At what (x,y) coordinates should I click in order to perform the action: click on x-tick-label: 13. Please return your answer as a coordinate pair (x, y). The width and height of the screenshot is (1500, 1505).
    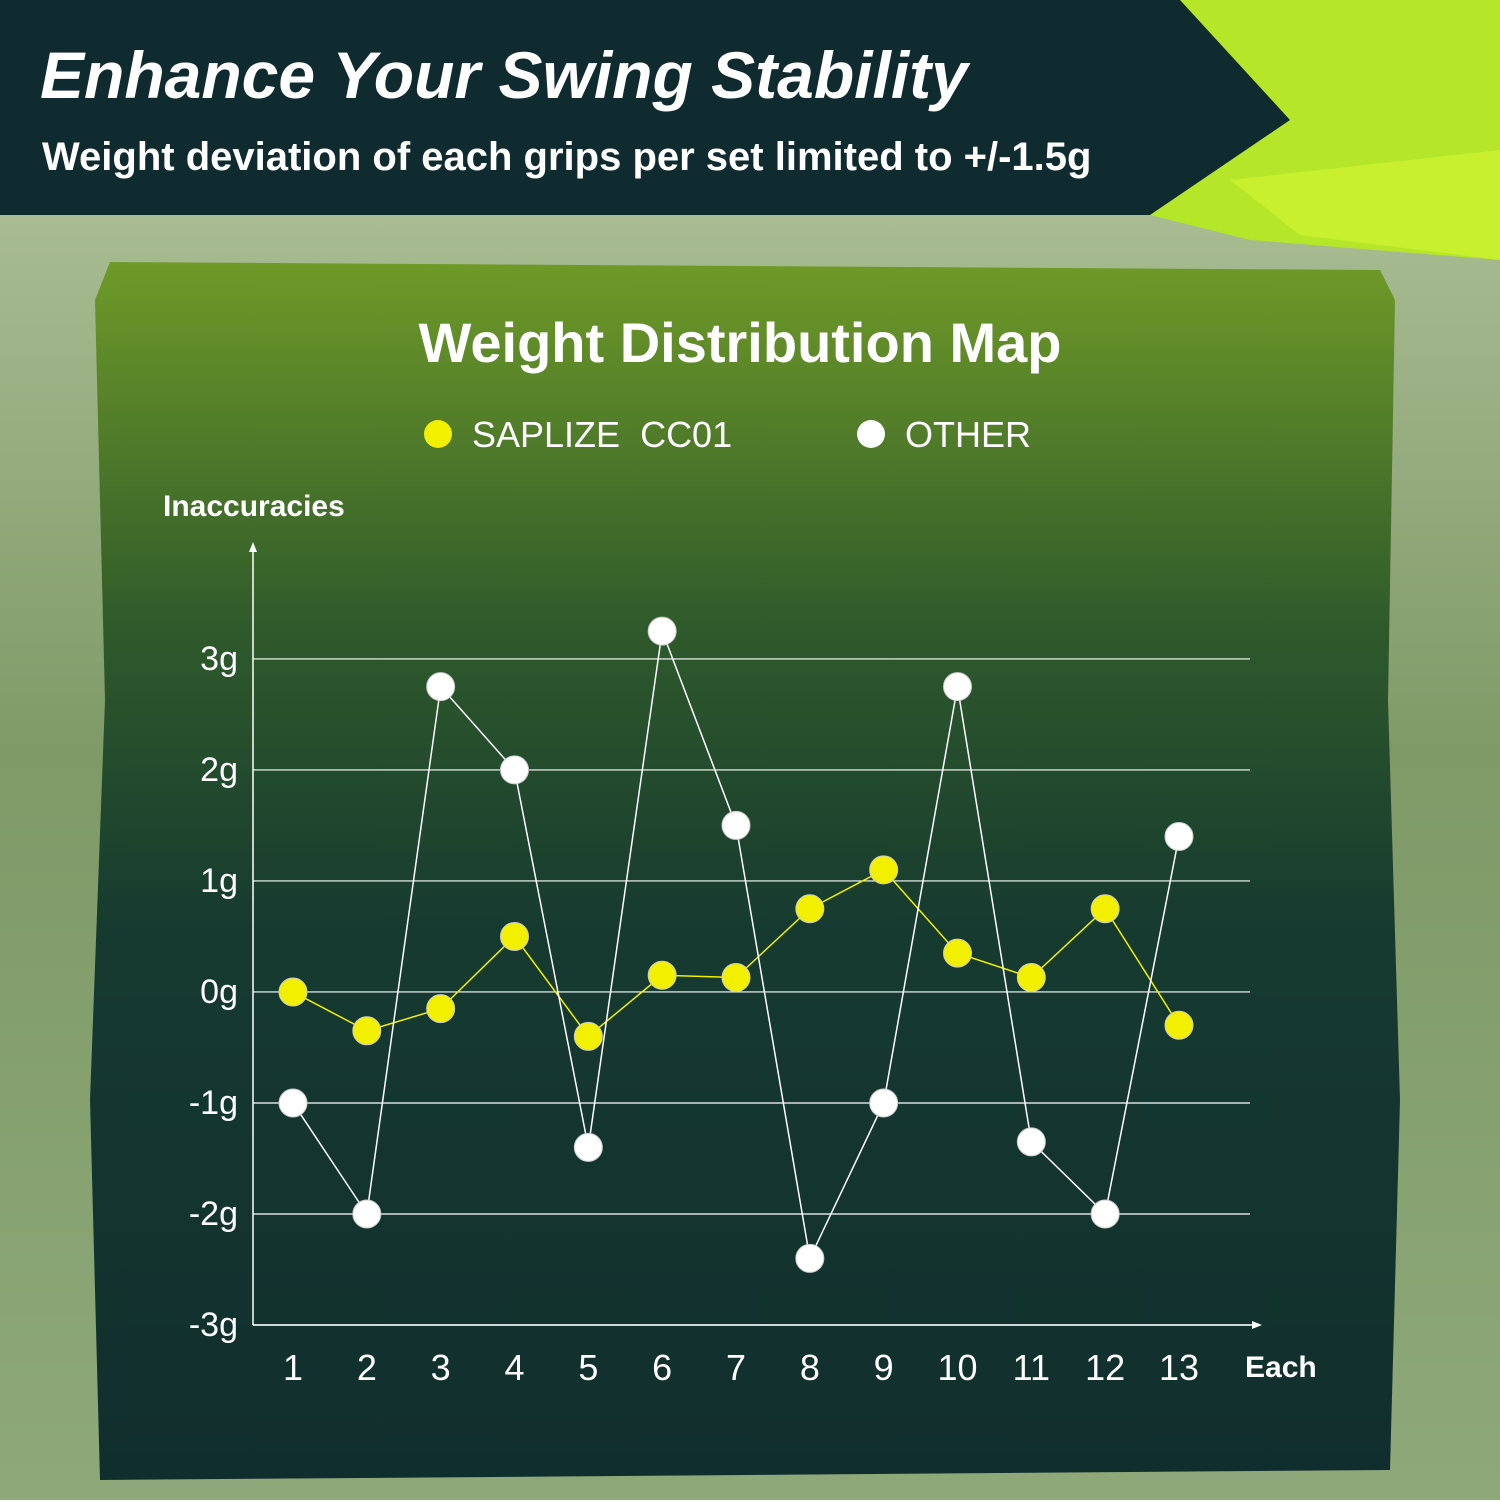
    Looking at the image, I should click on (1179, 1367).